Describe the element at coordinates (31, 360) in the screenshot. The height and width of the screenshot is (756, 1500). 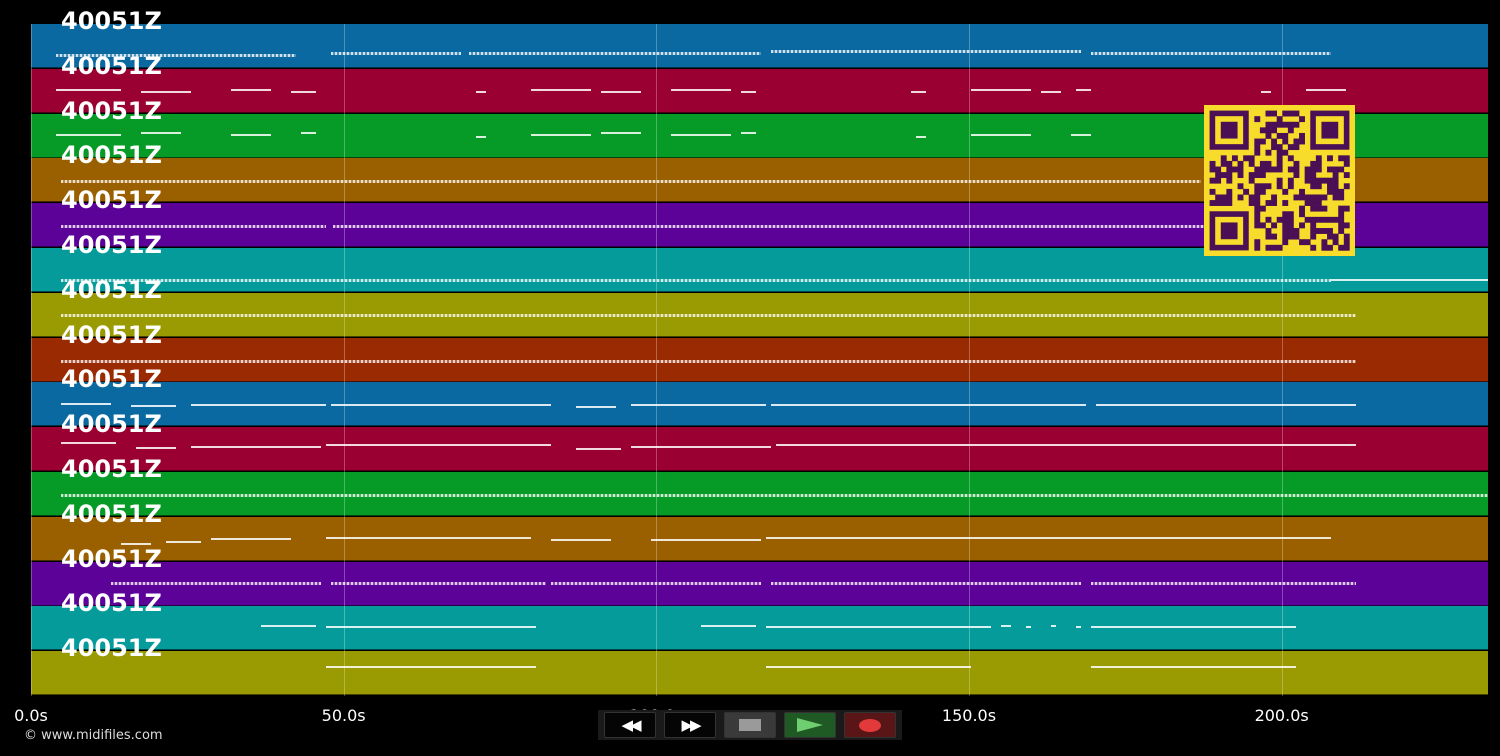
I see `grid-line` at that location.